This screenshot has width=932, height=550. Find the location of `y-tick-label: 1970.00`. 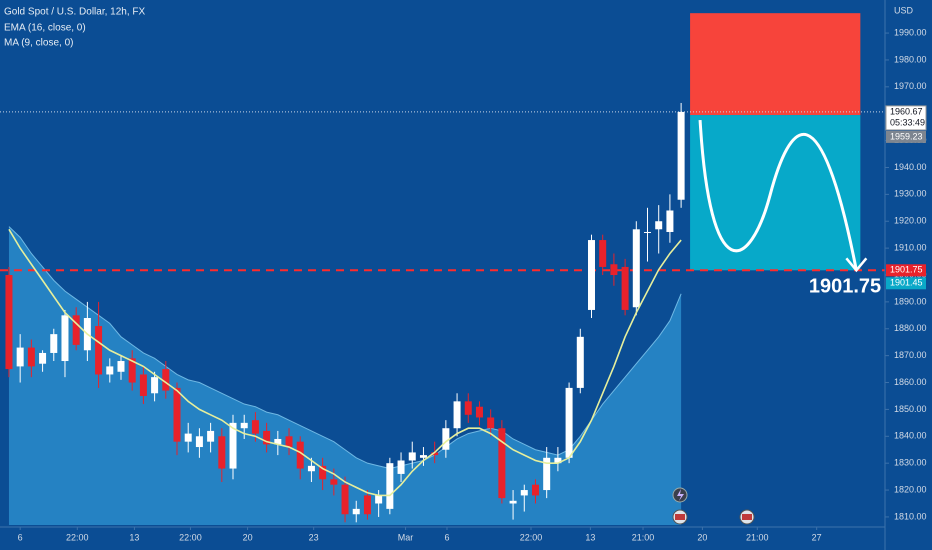

y-tick-label: 1970.00 is located at coordinates (910, 86).